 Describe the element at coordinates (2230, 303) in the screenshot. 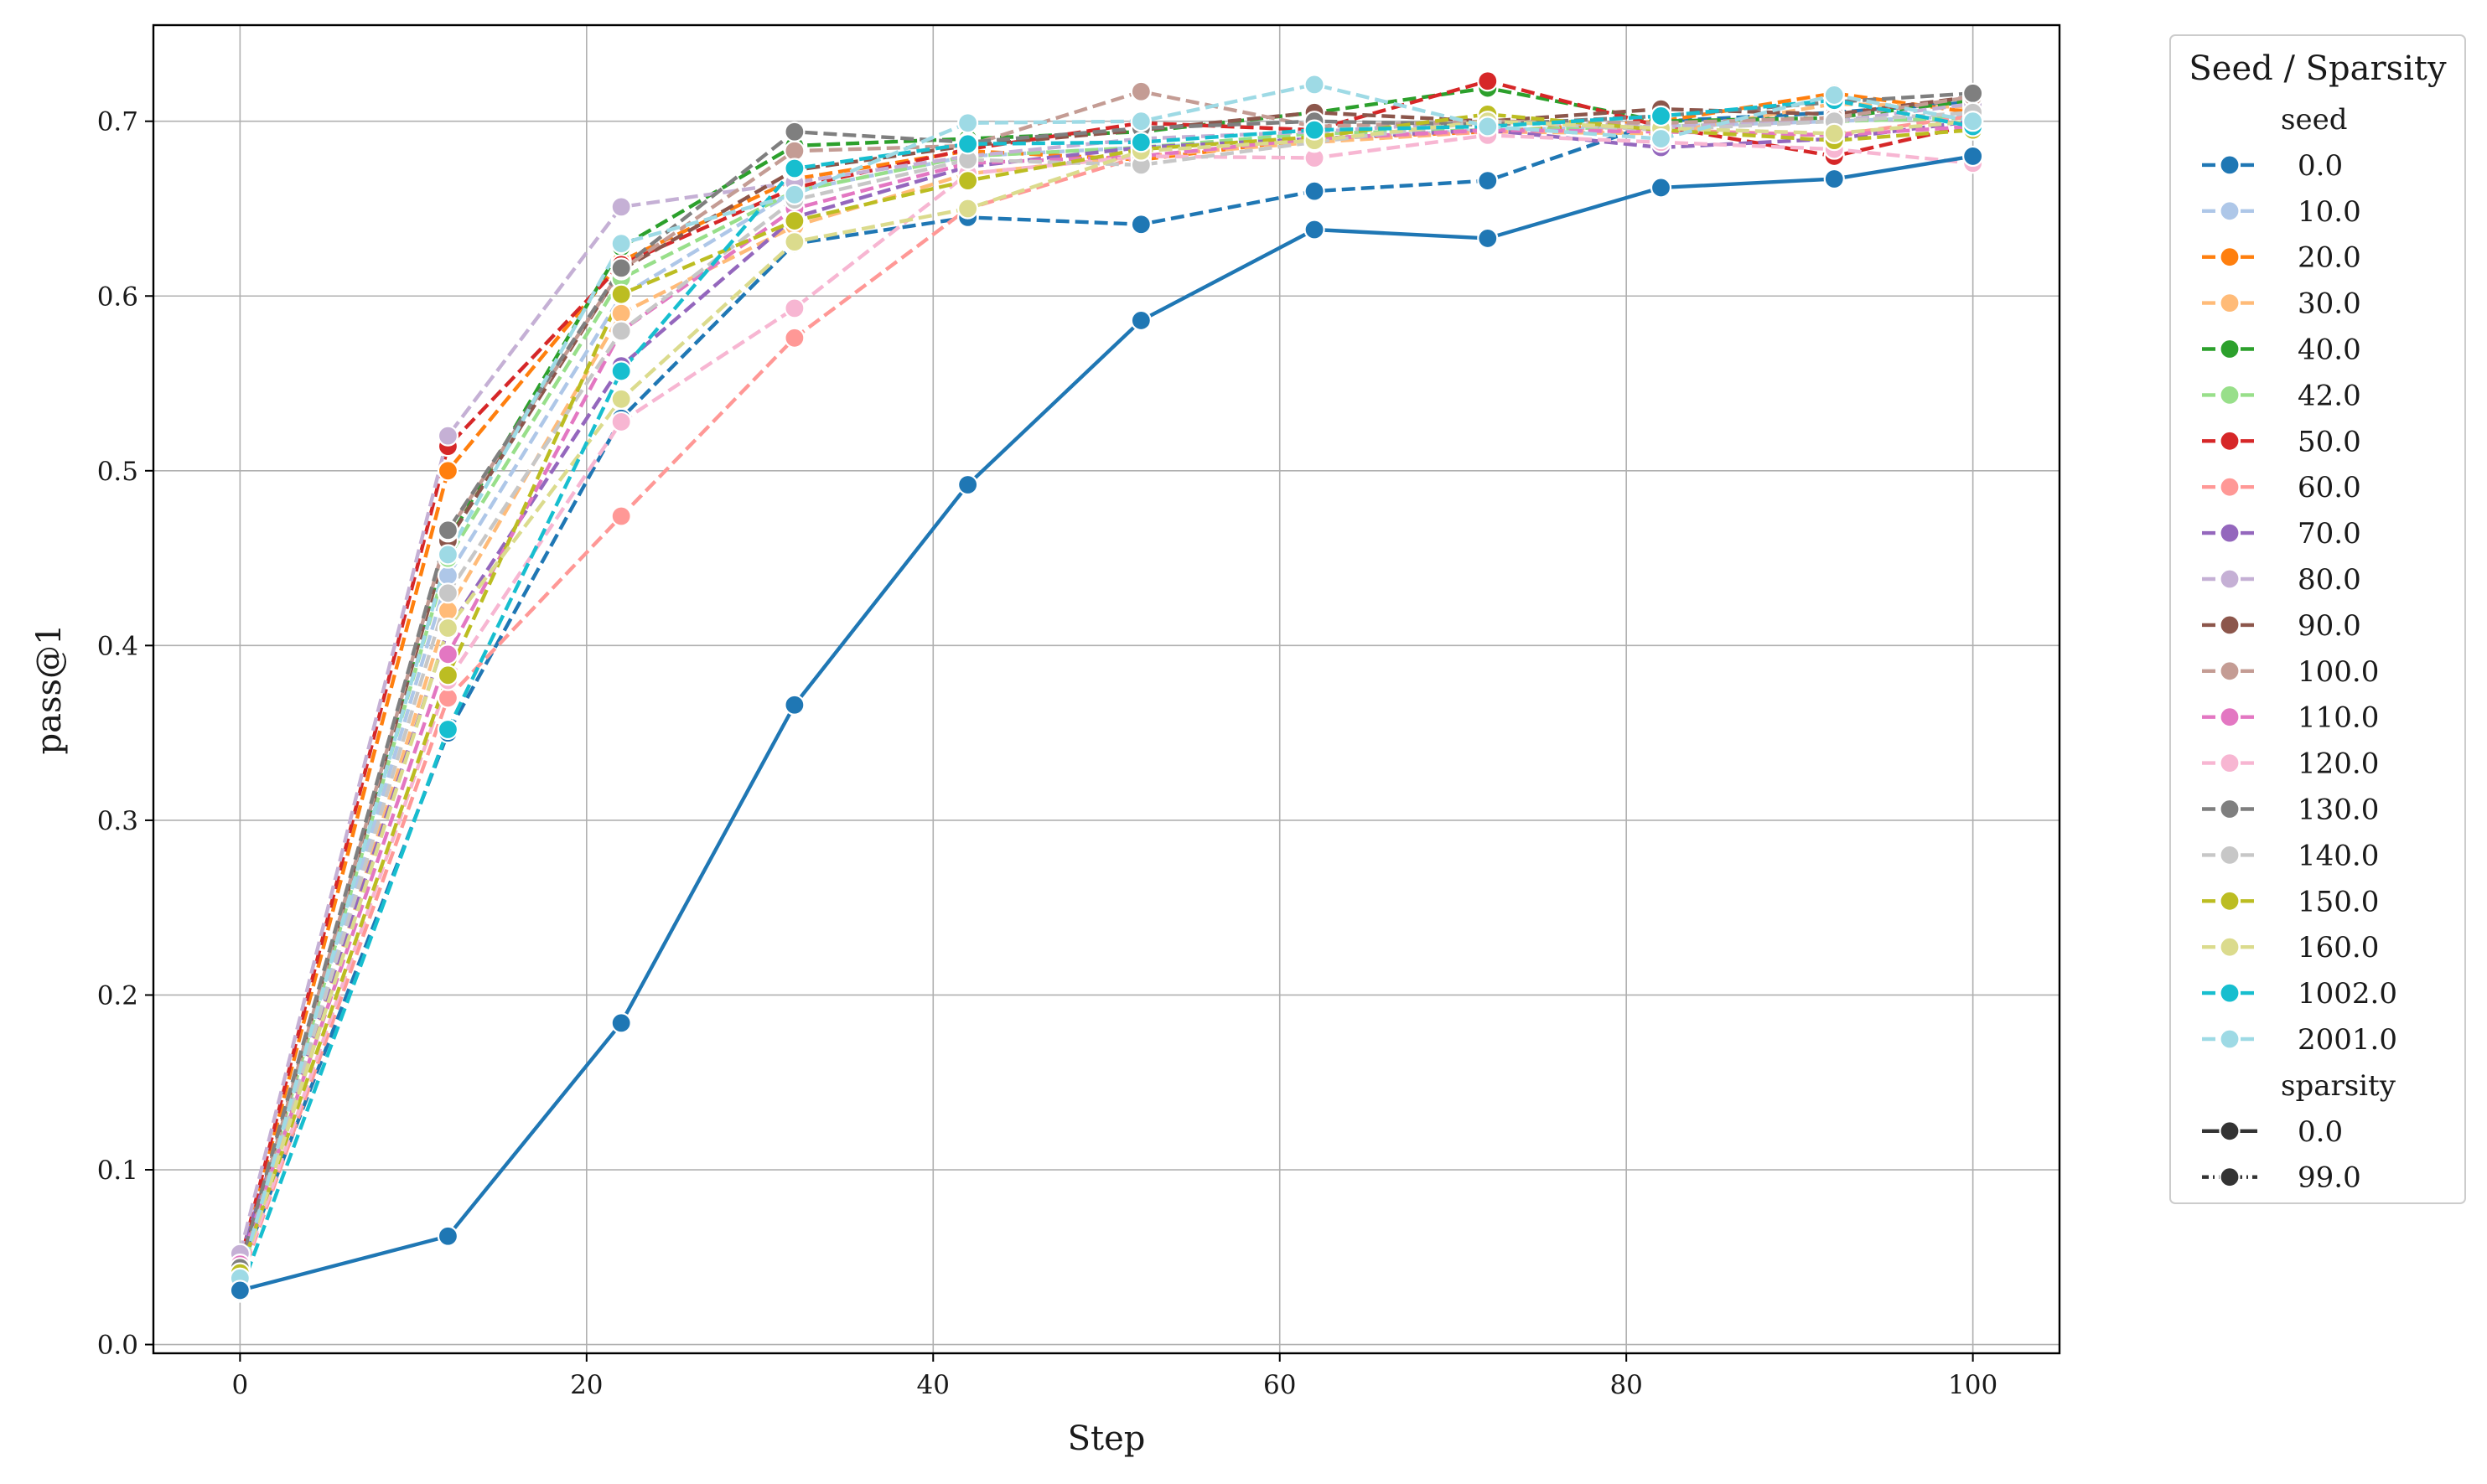

I see `legend-marker-seed-30.0` at that location.